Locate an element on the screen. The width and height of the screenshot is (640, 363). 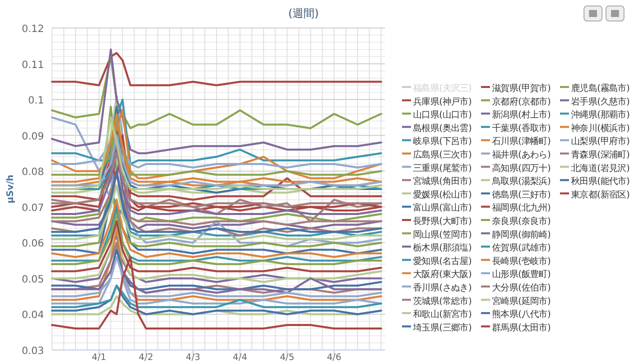
y-axis-title: μSv/h is located at coordinates (11, 189).